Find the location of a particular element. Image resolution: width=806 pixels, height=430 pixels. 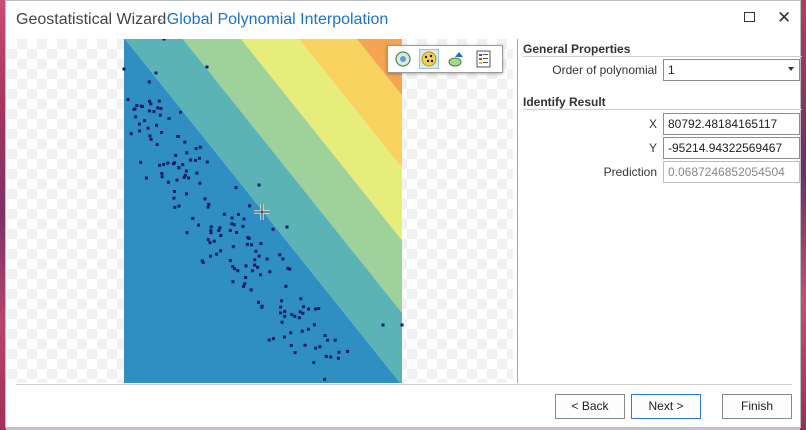

maximize-button is located at coordinates (750, 18).